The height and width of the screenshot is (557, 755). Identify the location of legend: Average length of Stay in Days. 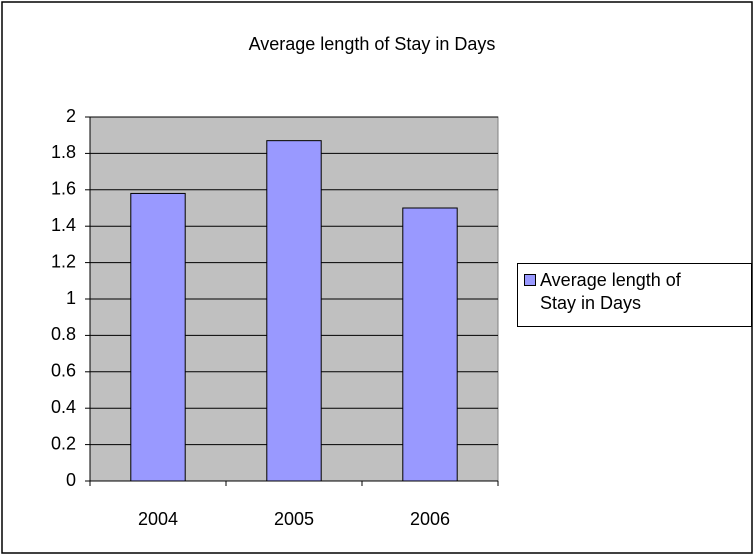
(634, 295).